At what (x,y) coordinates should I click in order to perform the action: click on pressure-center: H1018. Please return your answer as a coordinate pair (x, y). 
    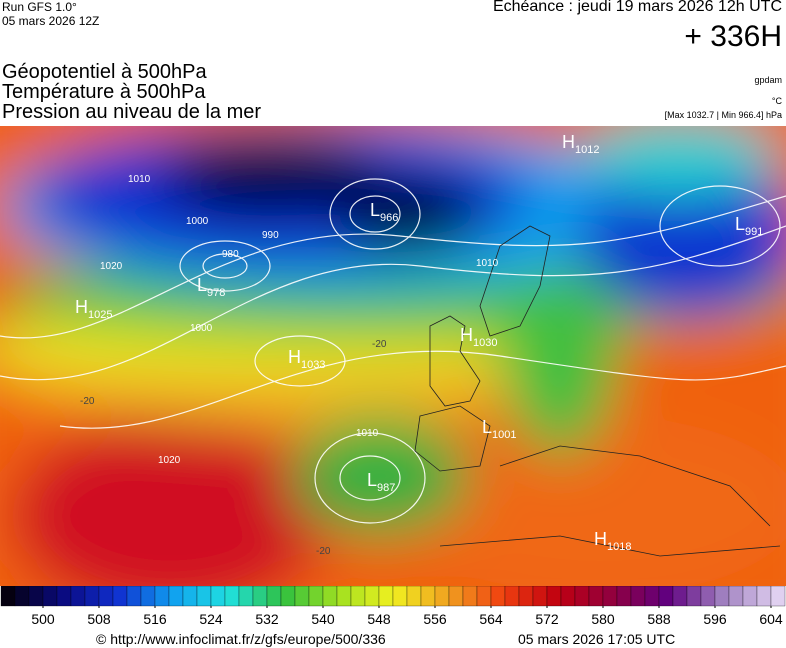
    Looking at the image, I should click on (612, 541).